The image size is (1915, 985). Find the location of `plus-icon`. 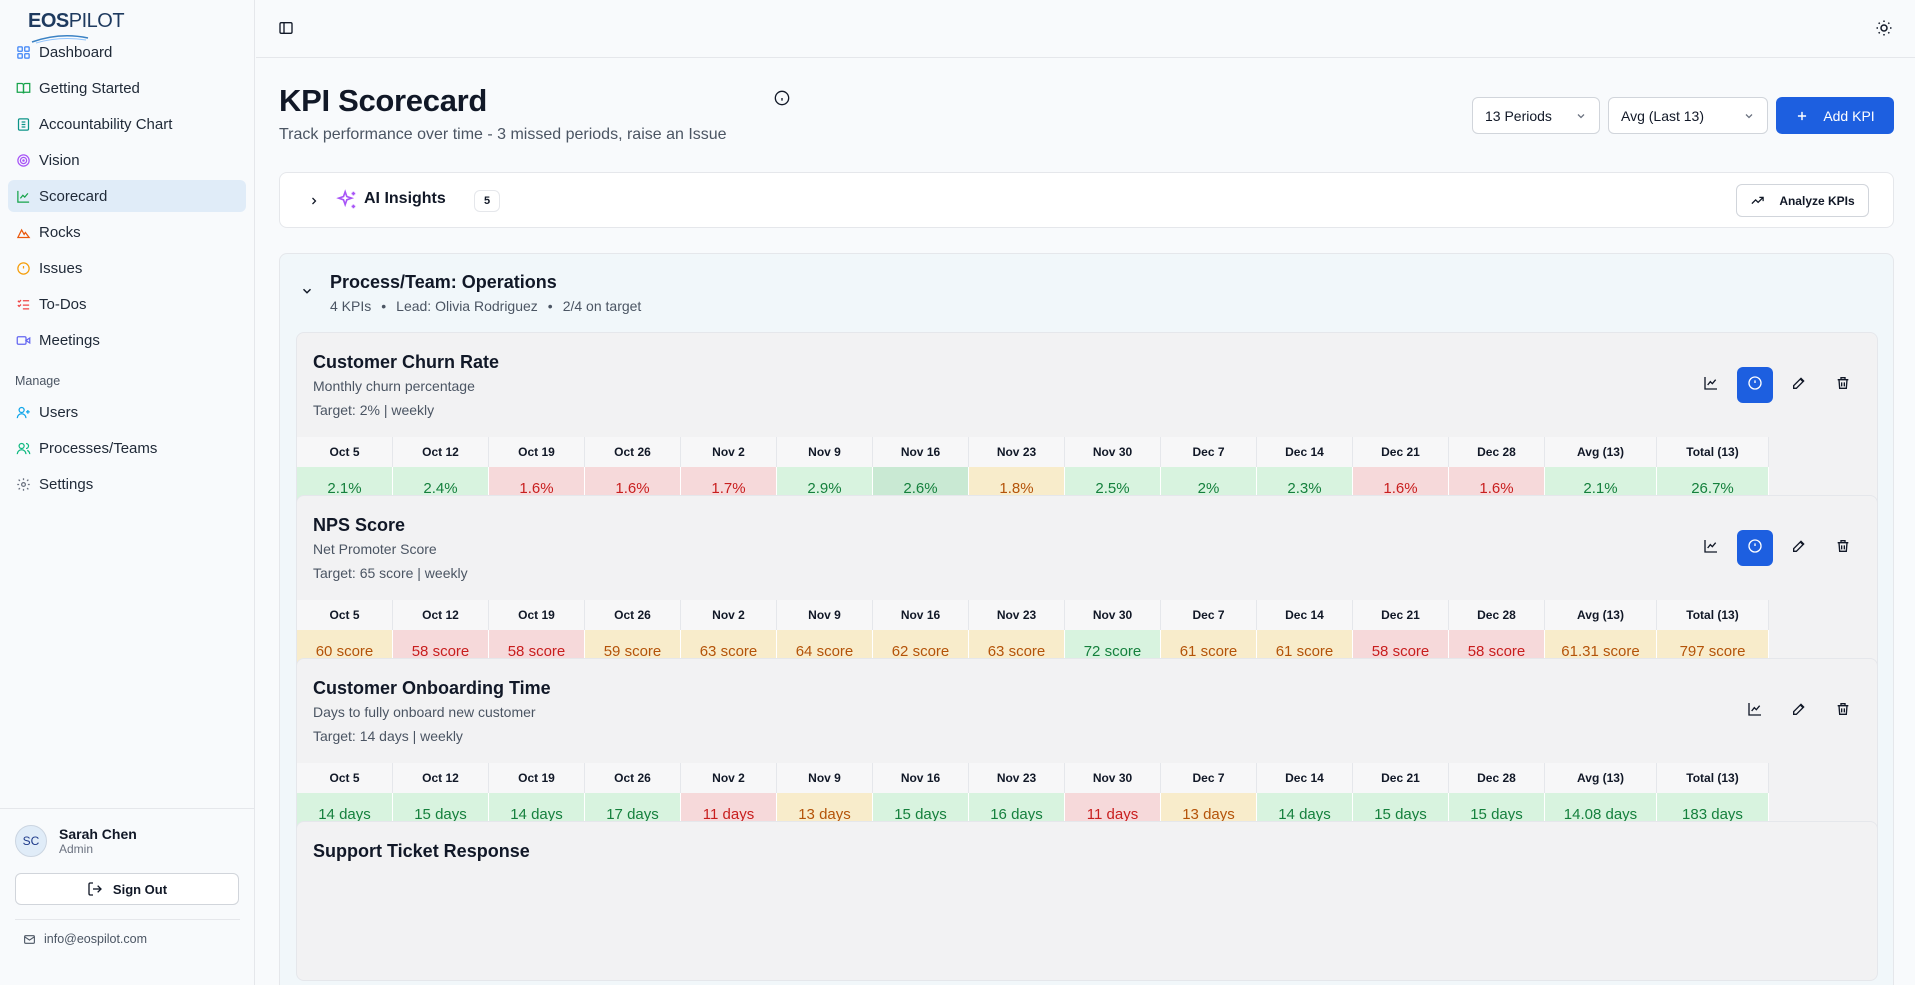

plus-icon is located at coordinates (1802, 115).